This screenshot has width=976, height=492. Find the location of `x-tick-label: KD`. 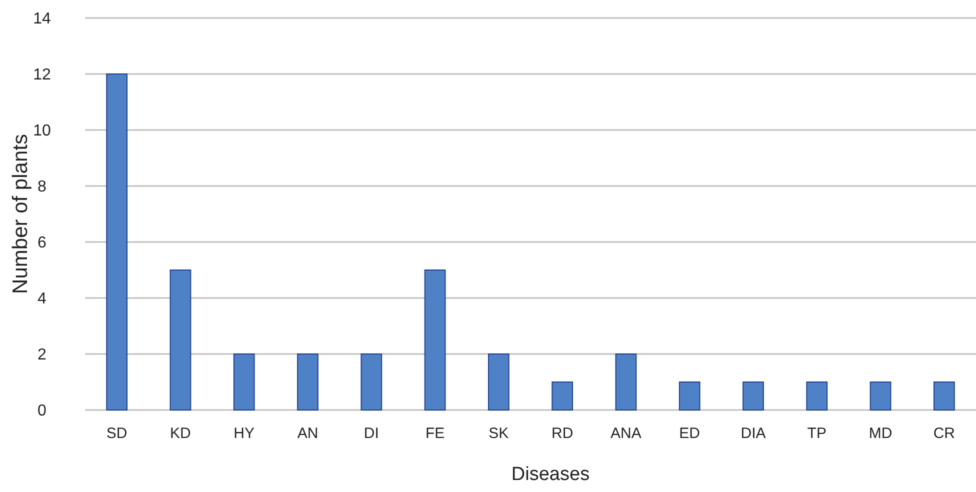

x-tick-label: KD is located at coordinates (181, 433).